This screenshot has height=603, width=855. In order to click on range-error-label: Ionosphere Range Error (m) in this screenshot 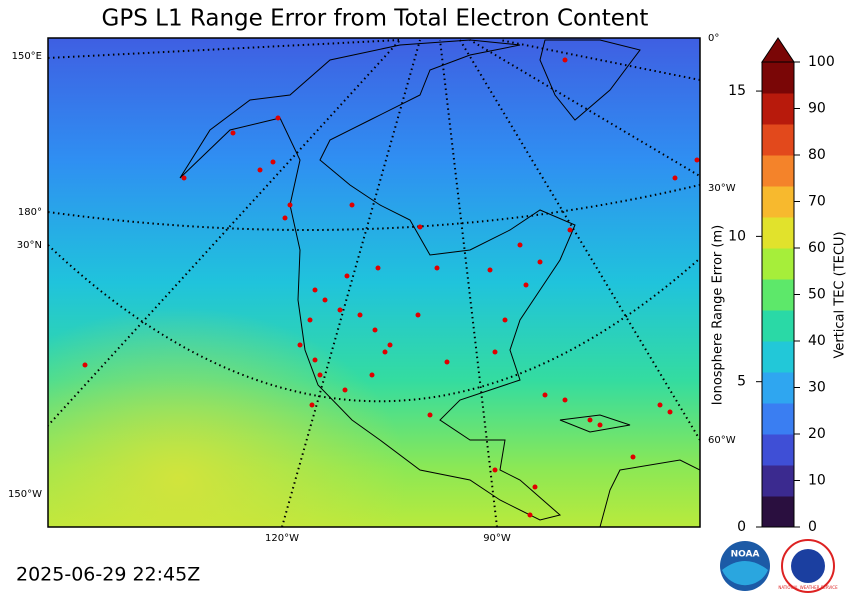, I will do `click(718, 315)`.